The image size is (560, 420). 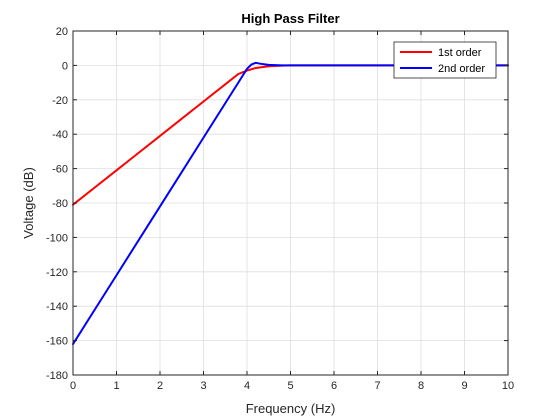 What do you see at coordinates (247, 386) in the screenshot?
I see `x-tick-label: 4` at bounding box center [247, 386].